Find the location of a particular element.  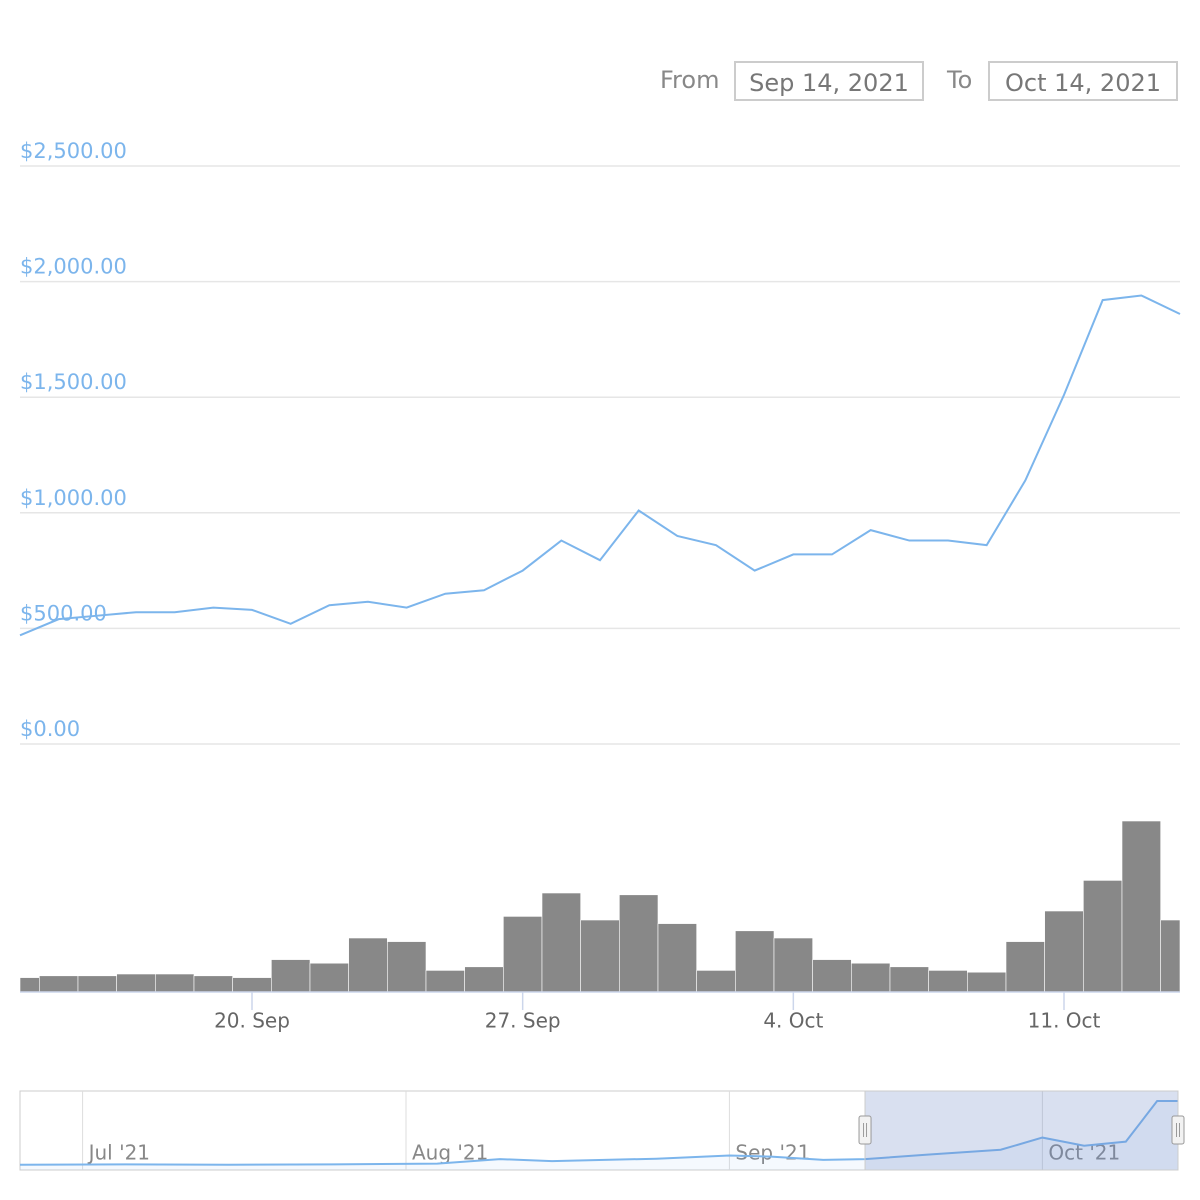

to-input: Oct 14, 2021 is located at coordinates (1083, 81).